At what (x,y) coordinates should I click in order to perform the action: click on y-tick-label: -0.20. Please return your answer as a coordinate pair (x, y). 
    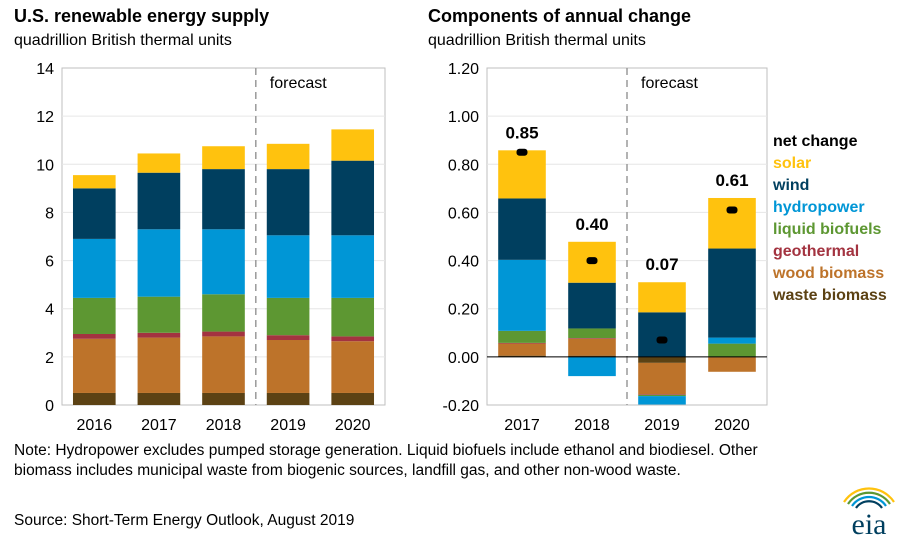
    Looking at the image, I should click on (461, 406).